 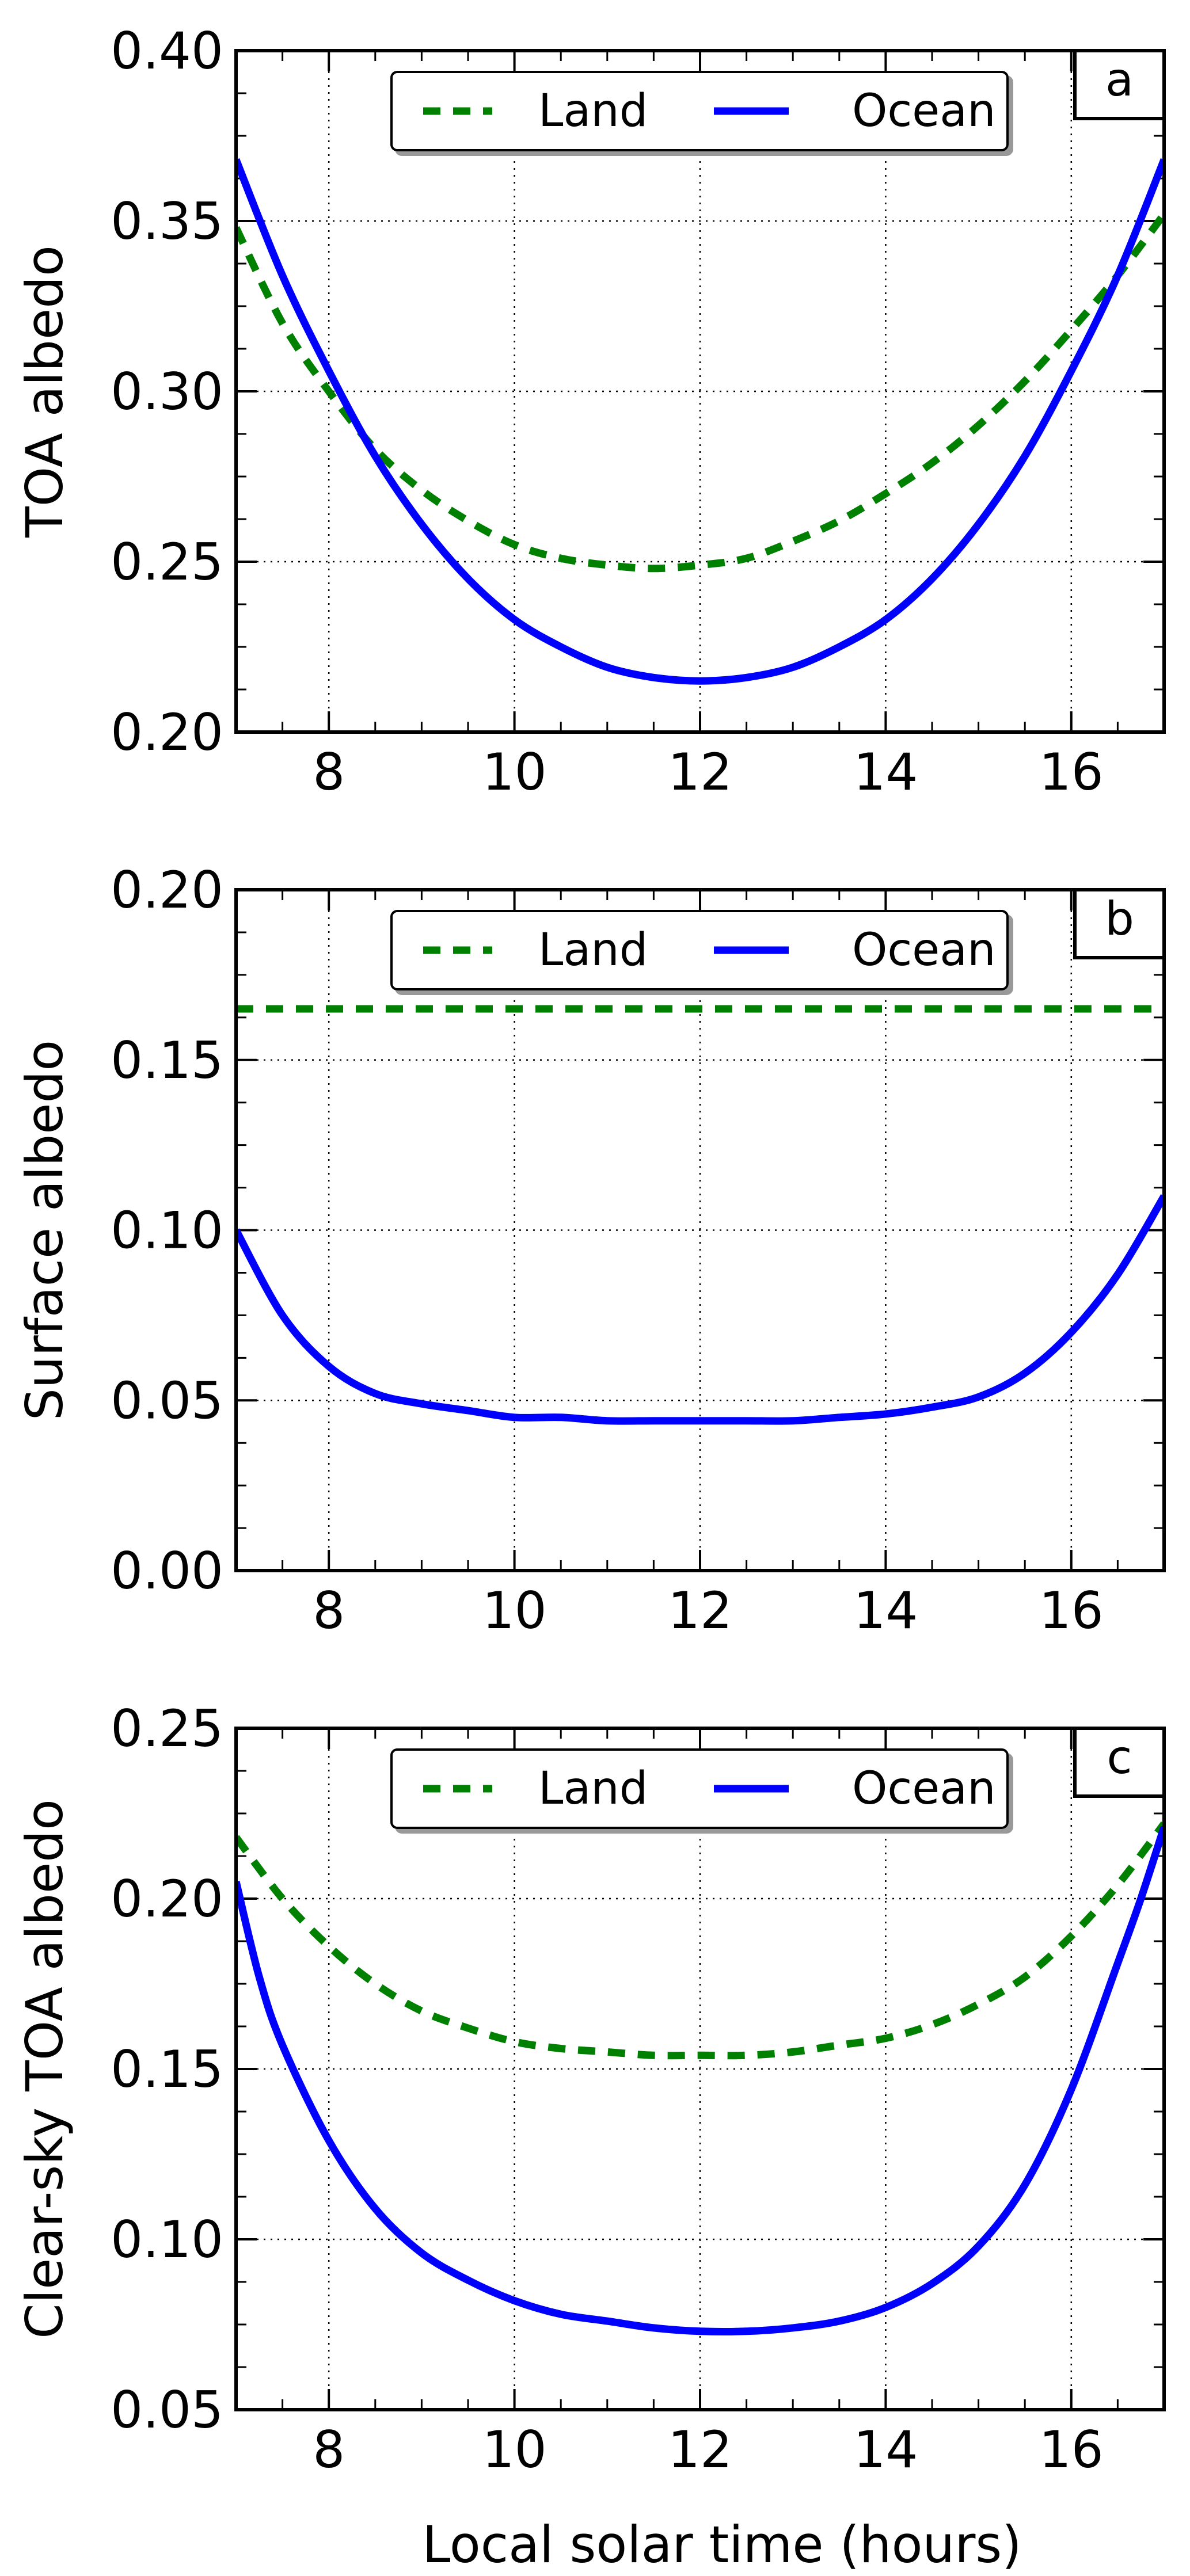 What do you see at coordinates (45, 1230) in the screenshot?
I see `y-axis-label: Surface albedo` at bounding box center [45, 1230].